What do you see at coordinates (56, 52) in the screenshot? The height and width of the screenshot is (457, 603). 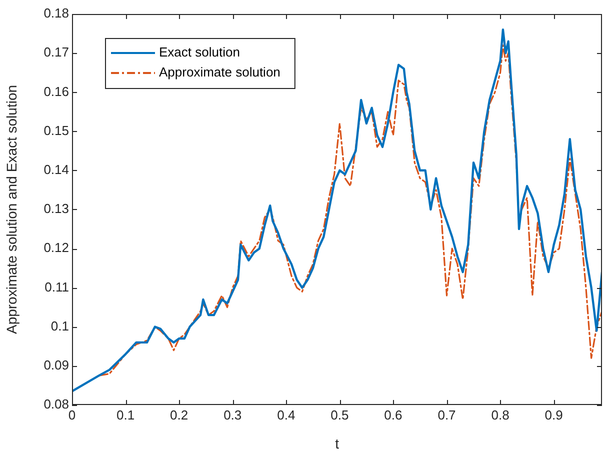 I see `y-tick-label: 0.17` at bounding box center [56, 52].